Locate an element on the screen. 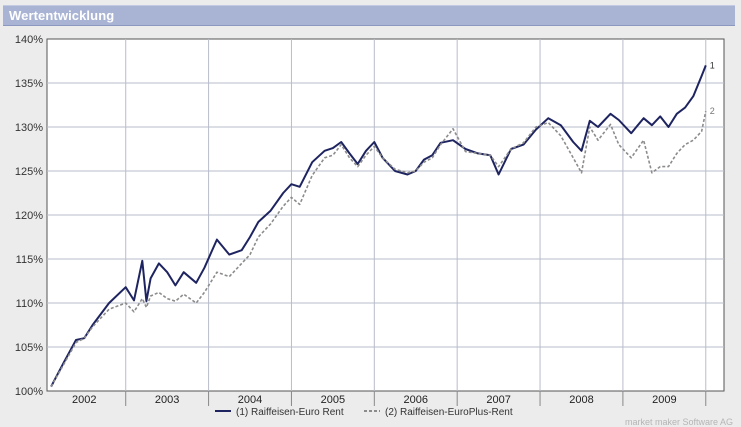  x-tick-label: 2009 is located at coordinates (664, 400).